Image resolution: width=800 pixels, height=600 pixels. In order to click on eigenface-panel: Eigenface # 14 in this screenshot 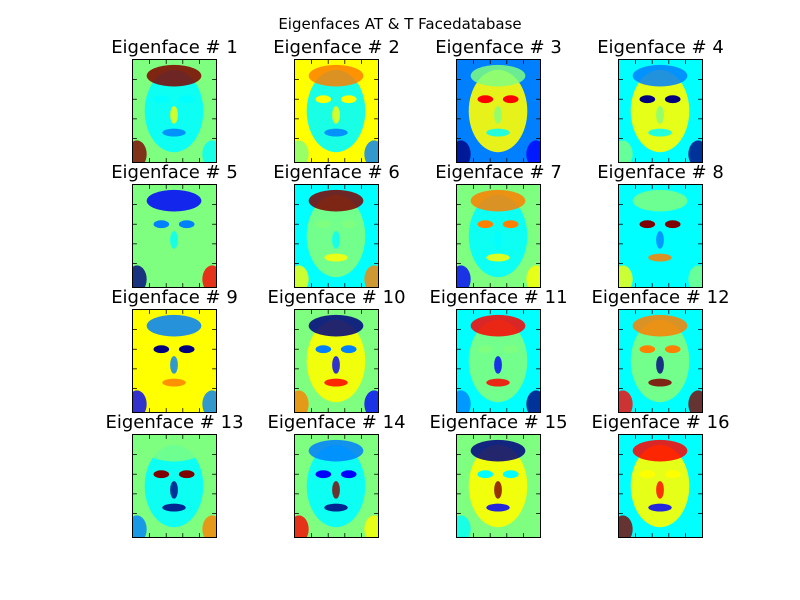, I will do `click(336, 475)`.